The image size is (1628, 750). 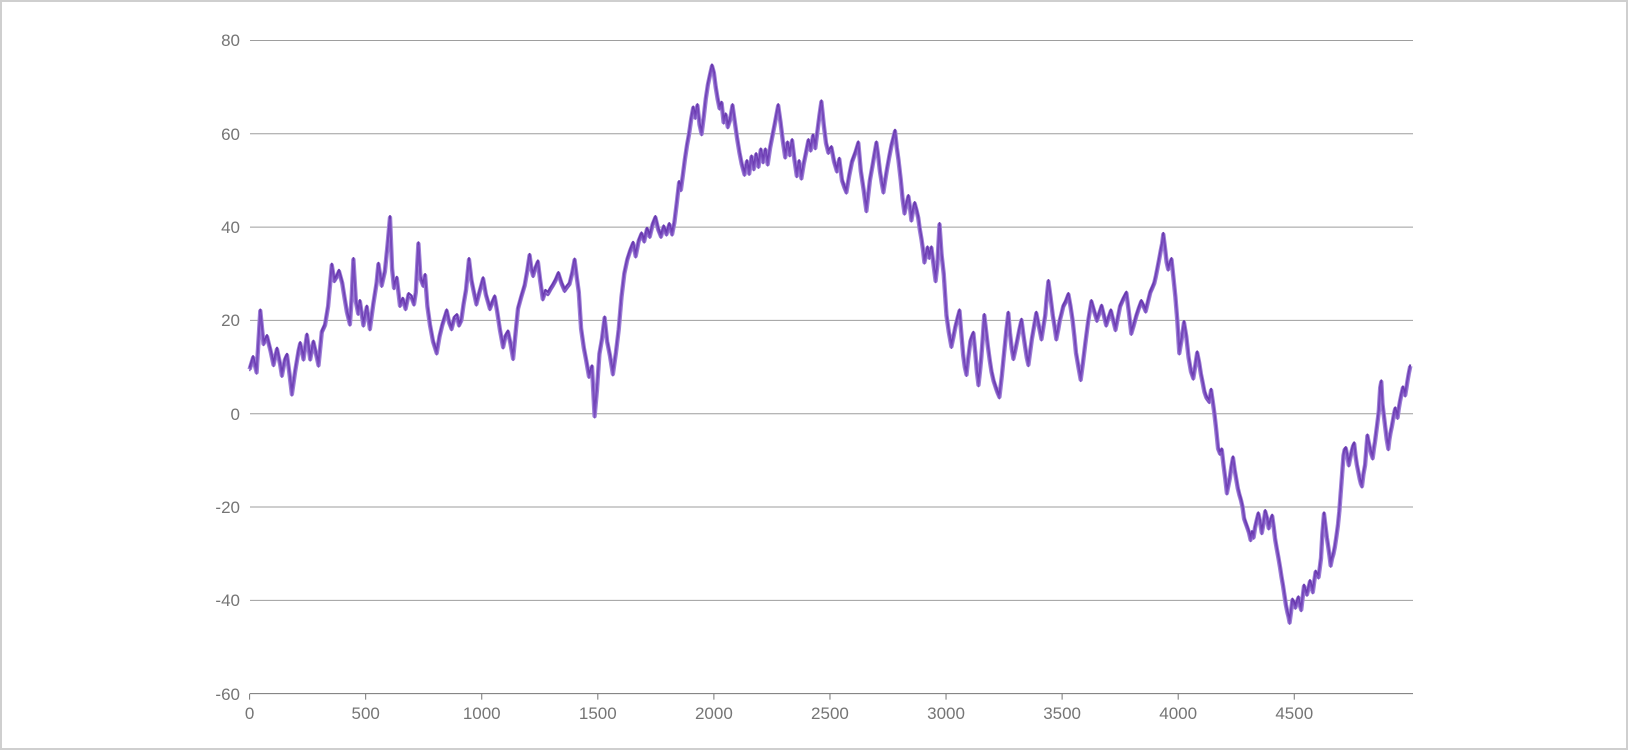 I want to click on x-axis-tick-label: 1500, so click(x=597, y=713).